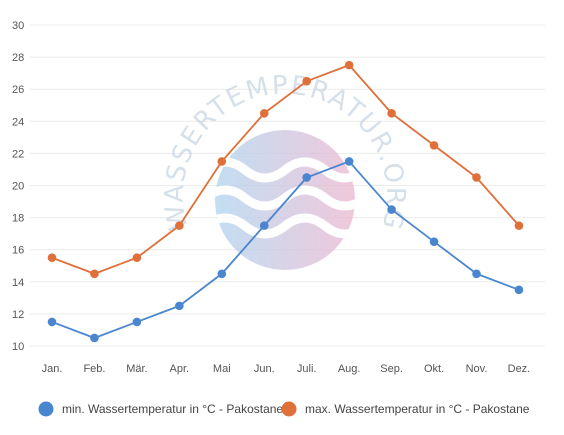 This screenshot has height=435, width=564. I want to click on x-tick-label: Jun., so click(264, 369).